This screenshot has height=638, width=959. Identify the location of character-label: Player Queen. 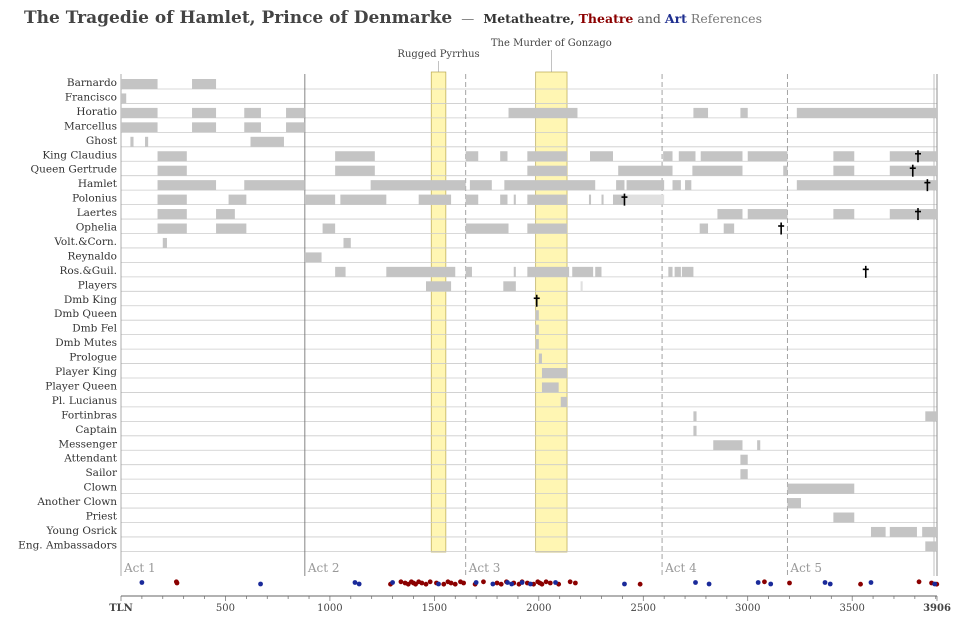
(81, 386).